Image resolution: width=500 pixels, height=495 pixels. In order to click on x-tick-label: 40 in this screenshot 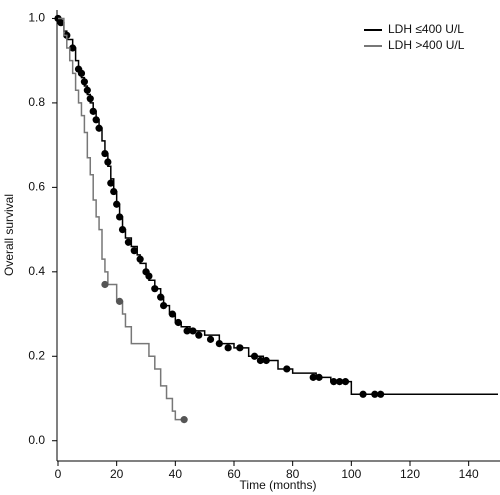, I will do `click(176, 474)`.